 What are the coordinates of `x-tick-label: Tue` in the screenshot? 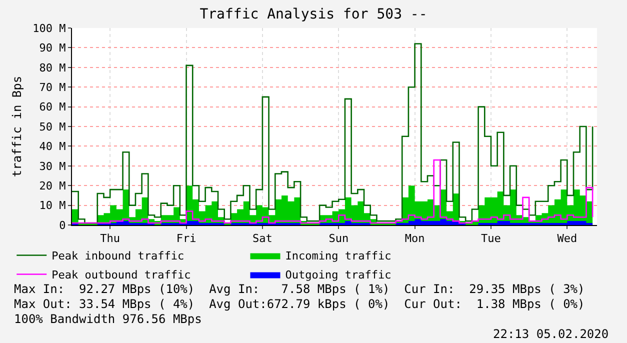 It's located at (491, 239).